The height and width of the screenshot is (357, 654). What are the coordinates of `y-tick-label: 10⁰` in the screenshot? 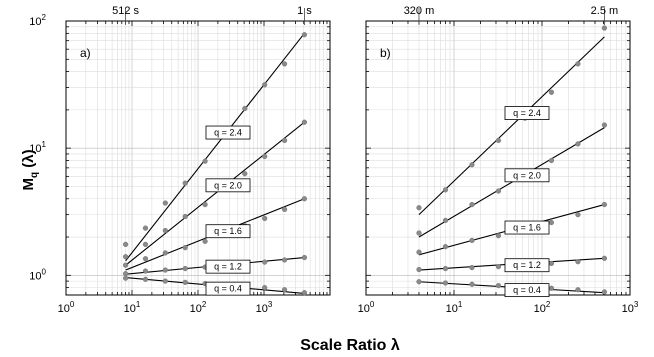 It's located at (37, 274).